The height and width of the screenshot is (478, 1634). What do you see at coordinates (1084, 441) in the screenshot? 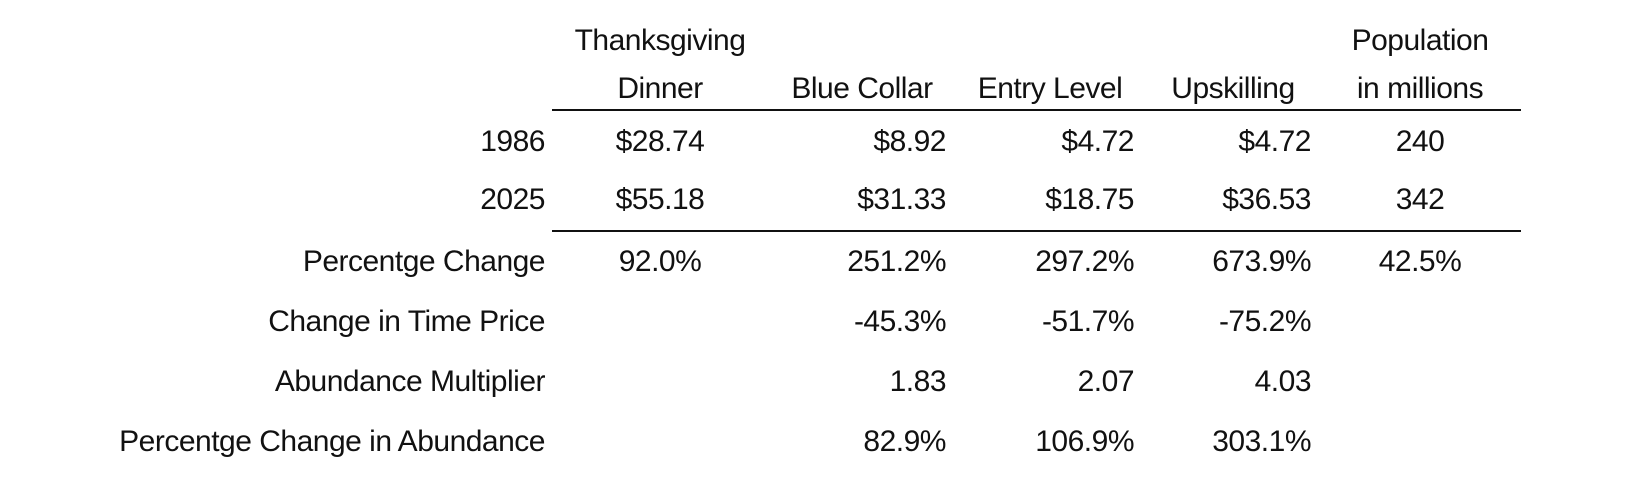
I see `cell: 106.9%` at bounding box center [1084, 441].